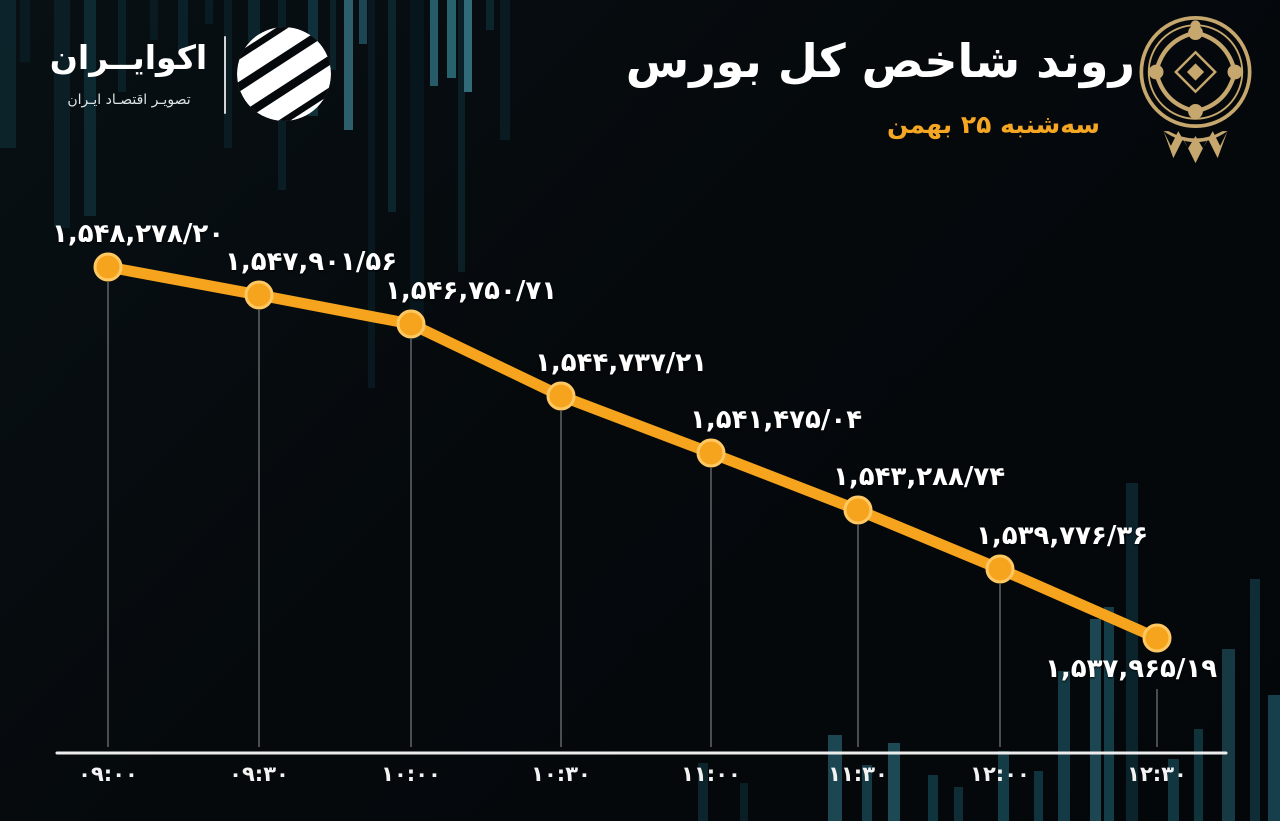  What do you see at coordinates (471, 291) in the screenshot?
I see `point-value-label: ۱,۵۴۶,۷۵۰/۷۱` at bounding box center [471, 291].